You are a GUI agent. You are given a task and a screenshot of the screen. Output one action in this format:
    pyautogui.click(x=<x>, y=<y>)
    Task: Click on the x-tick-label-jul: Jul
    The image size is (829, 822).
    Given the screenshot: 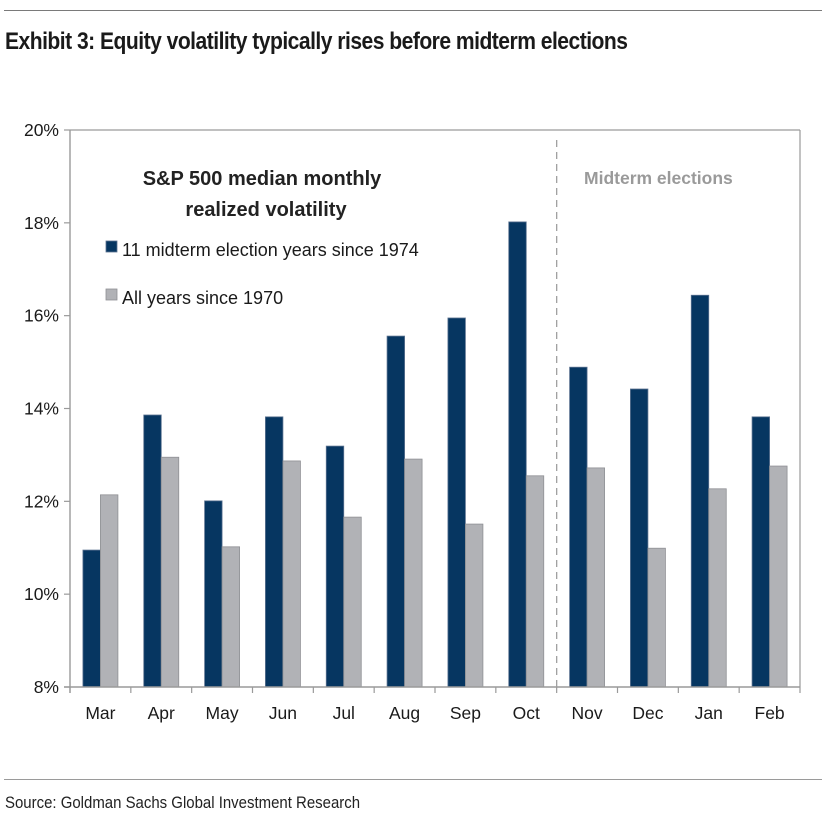 What is the action you would take?
    pyautogui.click(x=344, y=713)
    